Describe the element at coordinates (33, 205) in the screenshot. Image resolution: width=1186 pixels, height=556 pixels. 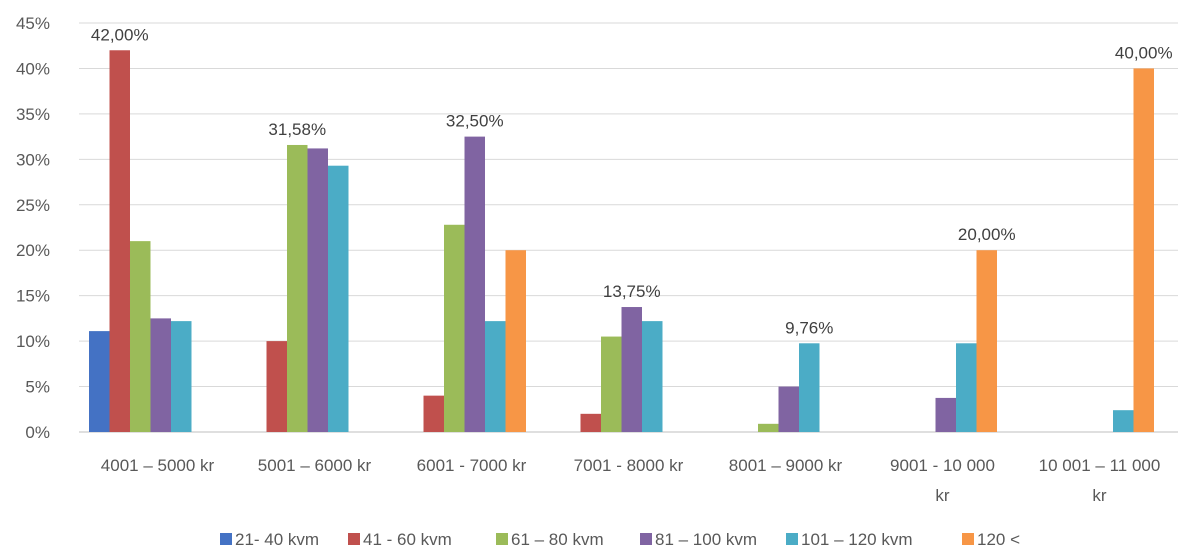
I see `y-tick-label: 25%` at that location.